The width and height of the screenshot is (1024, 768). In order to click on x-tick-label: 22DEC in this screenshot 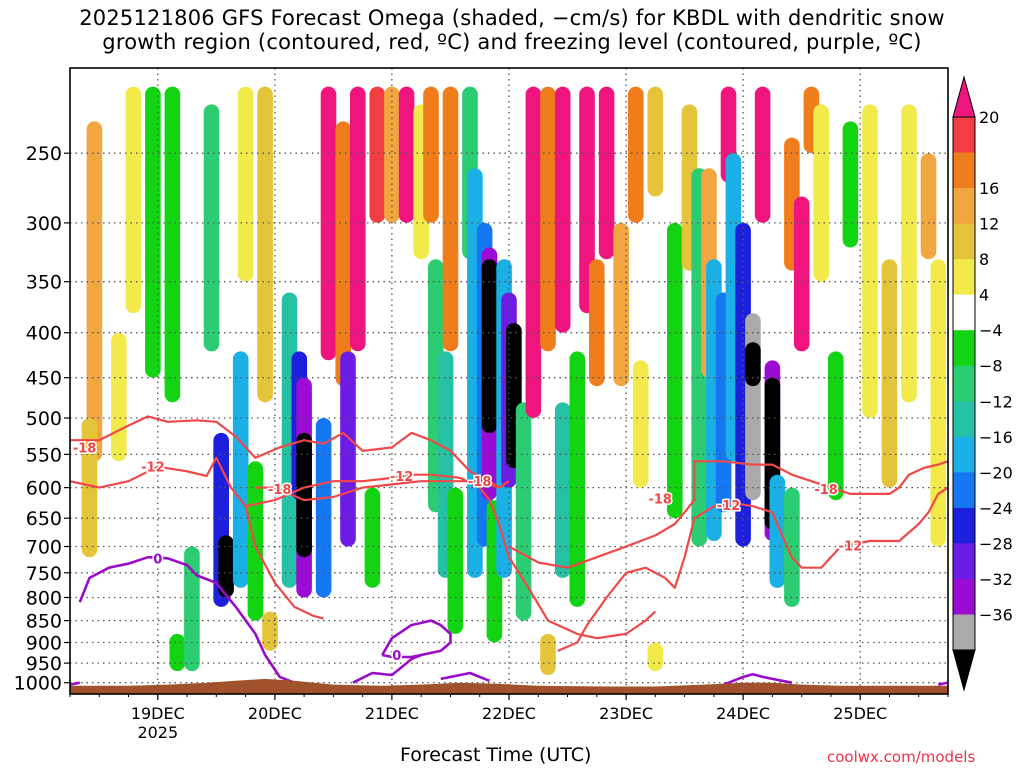, I will do `click(509, 713)`.